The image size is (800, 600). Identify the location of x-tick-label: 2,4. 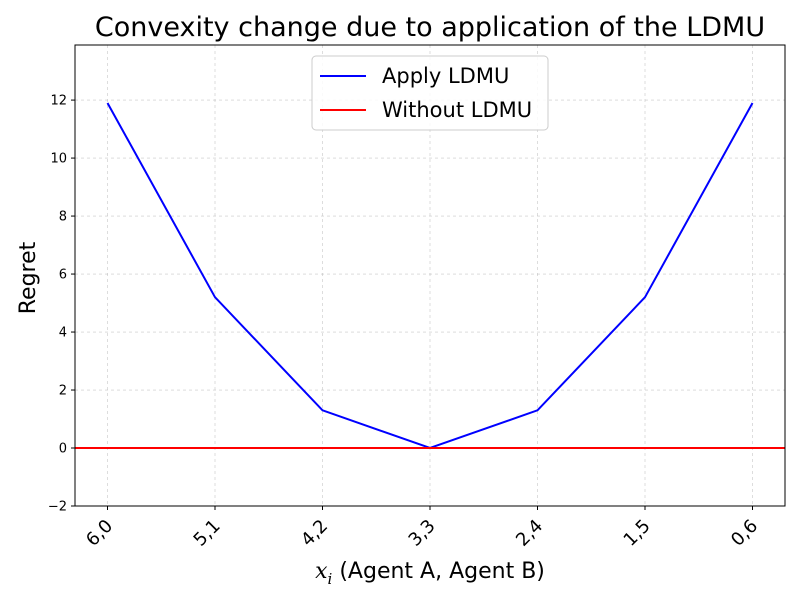
(529, 533).